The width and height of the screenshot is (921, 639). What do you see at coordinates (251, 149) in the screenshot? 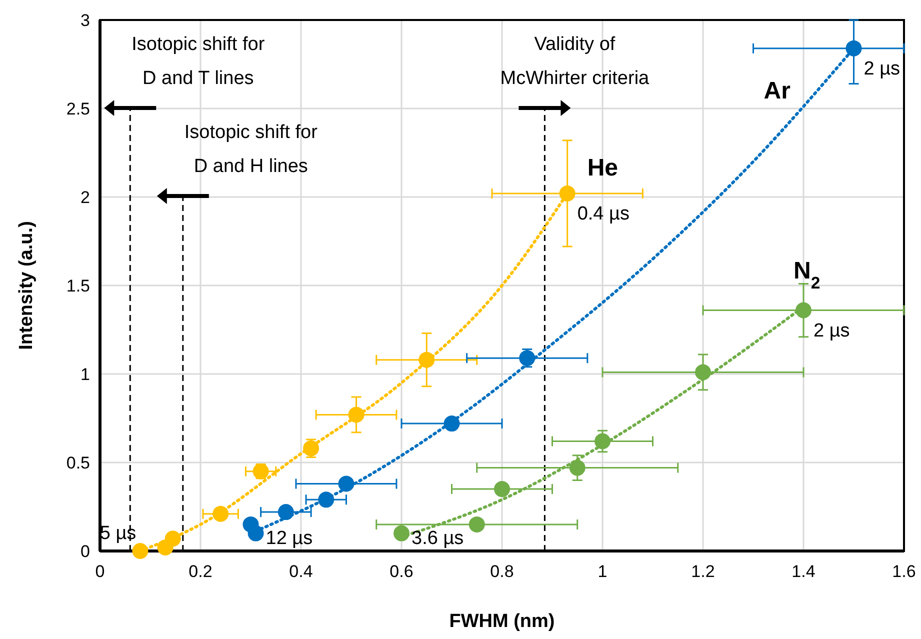
I see `ref-line-label: Isotopic shift for D and H lines` at bounding box center [251, 149].